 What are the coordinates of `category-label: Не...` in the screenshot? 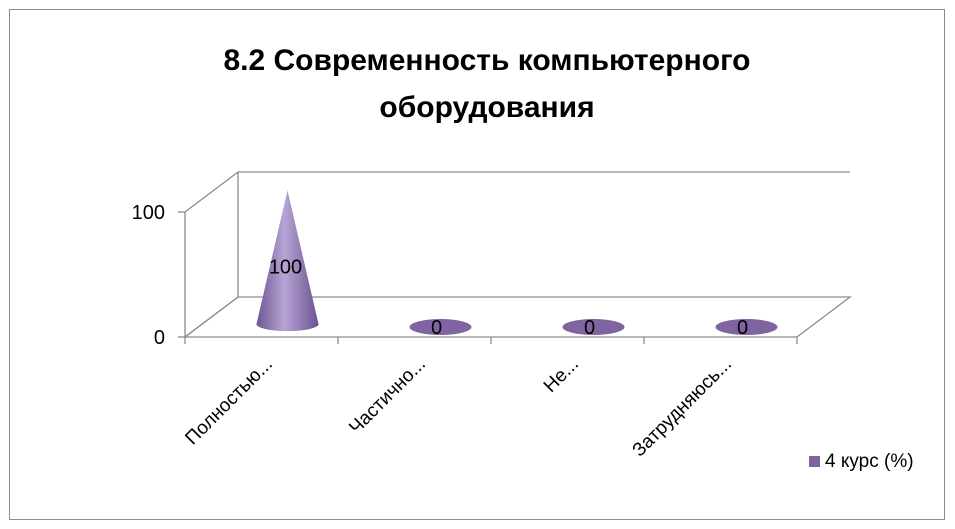 It's located at (561, 375).